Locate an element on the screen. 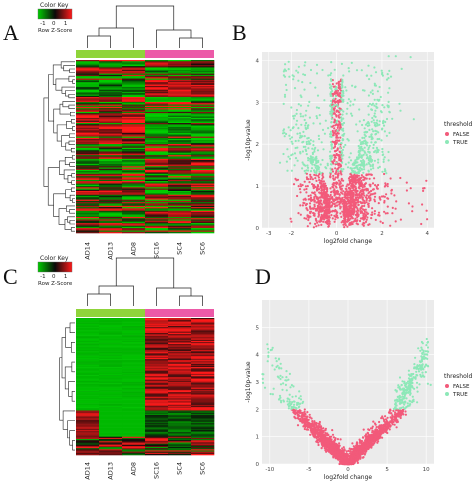 The width and height of the screenshot is (474, 496). column-label: AD14 is located at coordinates (88, 251).